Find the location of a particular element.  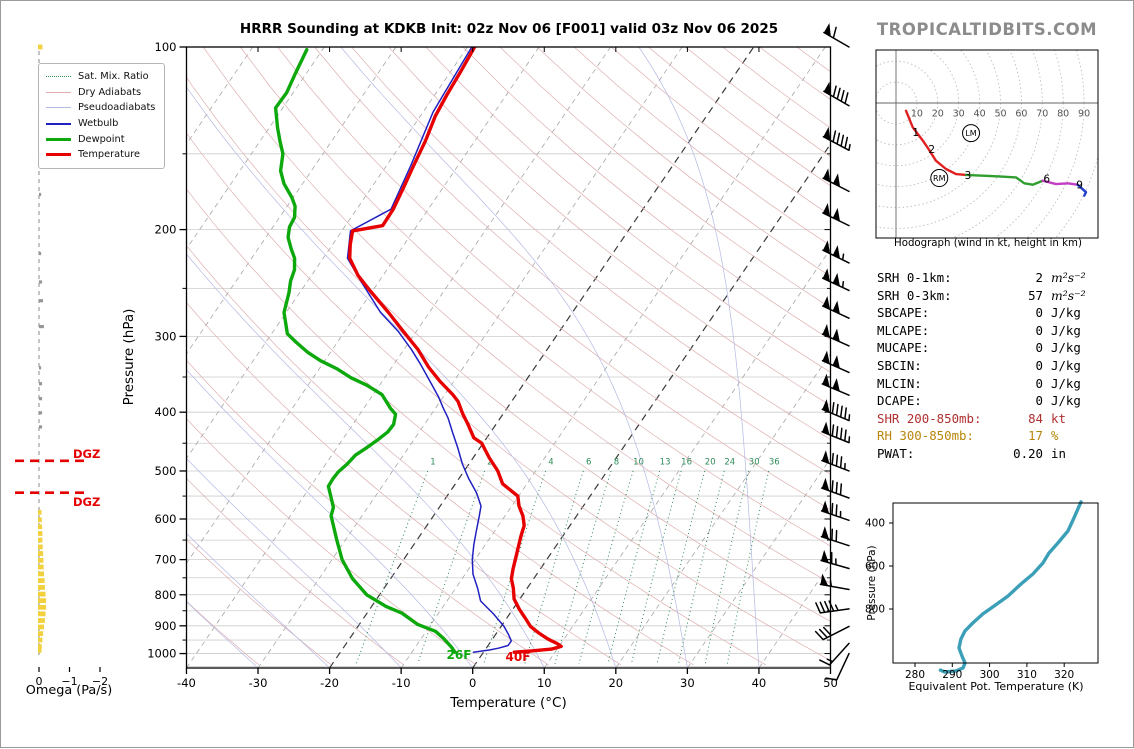

index-unit: in is located at coordinates (1058, 453).